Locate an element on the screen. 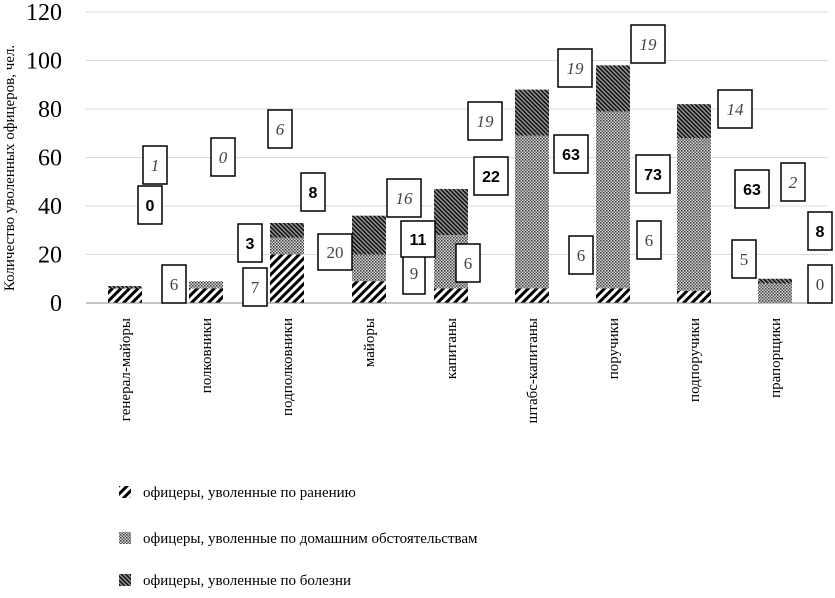  data-label: 16 is located at coordinates (404, 198).